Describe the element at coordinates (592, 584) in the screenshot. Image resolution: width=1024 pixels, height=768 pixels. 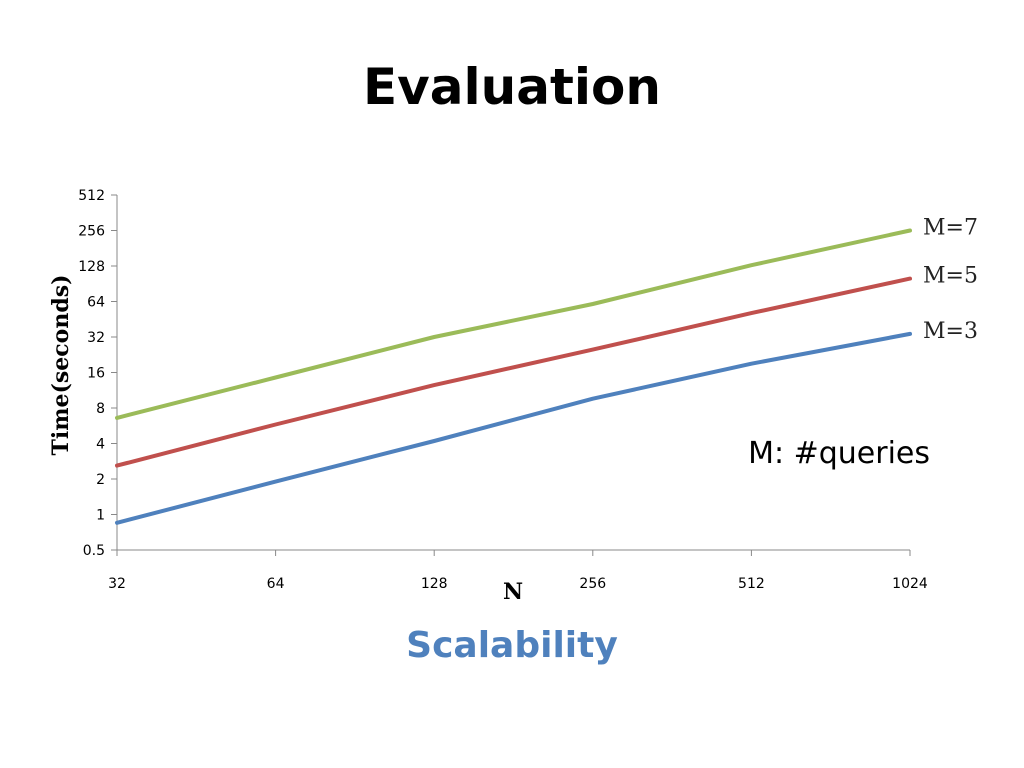
I see `x-tick-label: 256` at that location.